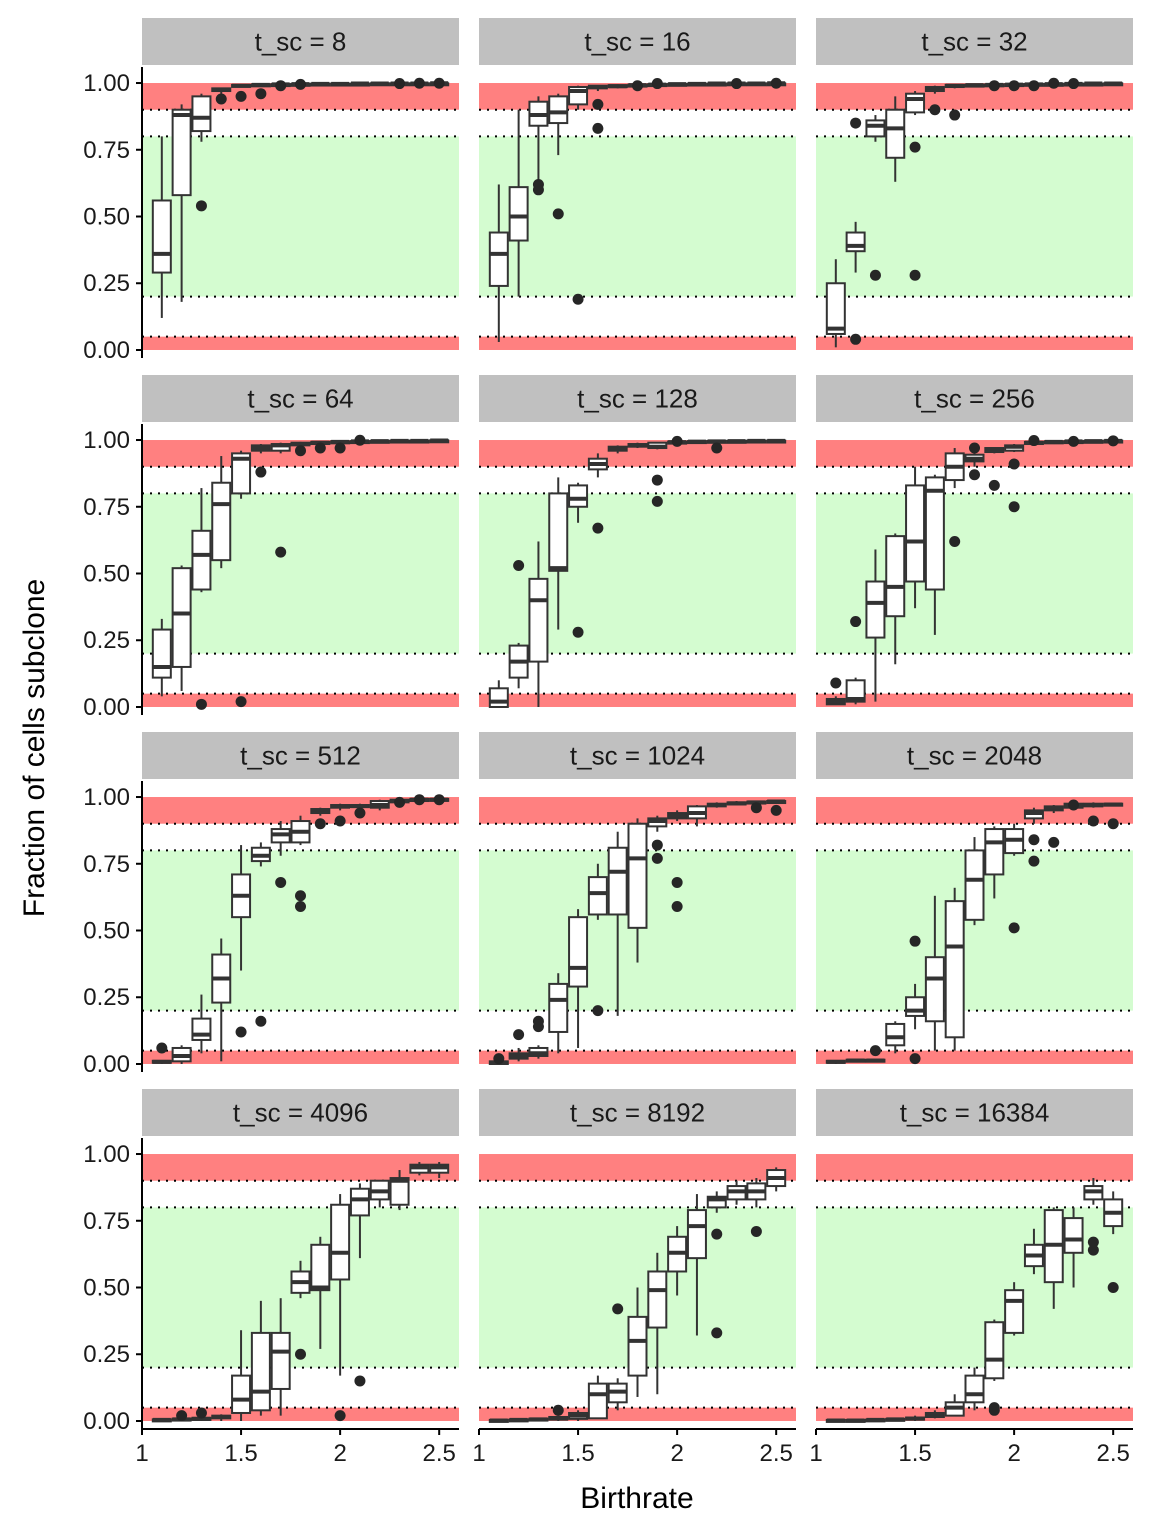 The width and height of the screenshot is (1152, 1536). Describe the element at coordinates (271, 1278) in the screenshot. I see `facet-panel: t_sc = 4096 0.00 0.25 0.50 0.75 1.00 1 1.5 2 2.5` at that location.